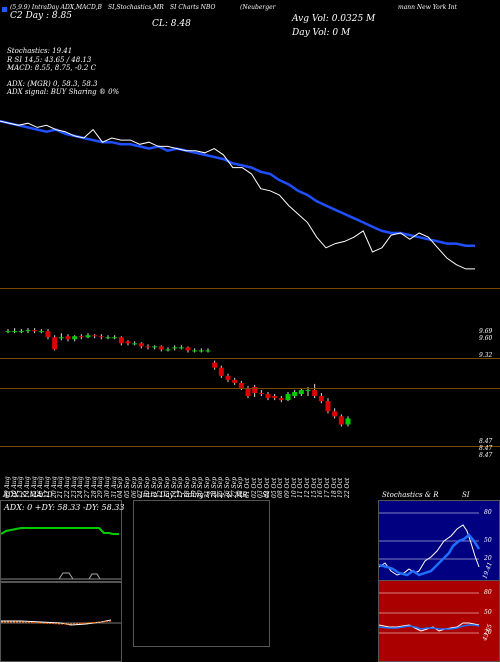  Describe the element at coordinates (4, 9) in the screenshot. I see `legend-marker` at that location.